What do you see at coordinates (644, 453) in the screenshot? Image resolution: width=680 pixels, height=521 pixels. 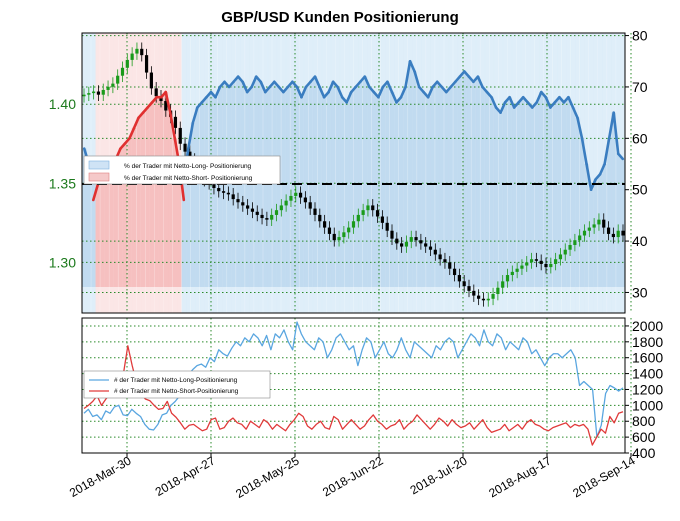 I see `count-tick-label: 400` at bounding box center [644, 453].